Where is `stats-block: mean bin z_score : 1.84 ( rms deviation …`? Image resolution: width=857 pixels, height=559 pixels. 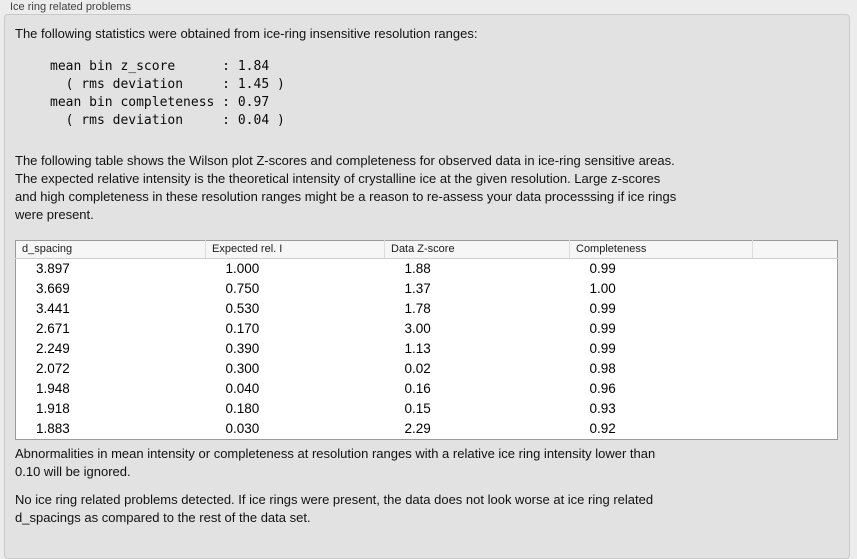 stats-block: mean bin z_score : 1.84 ( rms deviation … is located at coordinates (167, 93).